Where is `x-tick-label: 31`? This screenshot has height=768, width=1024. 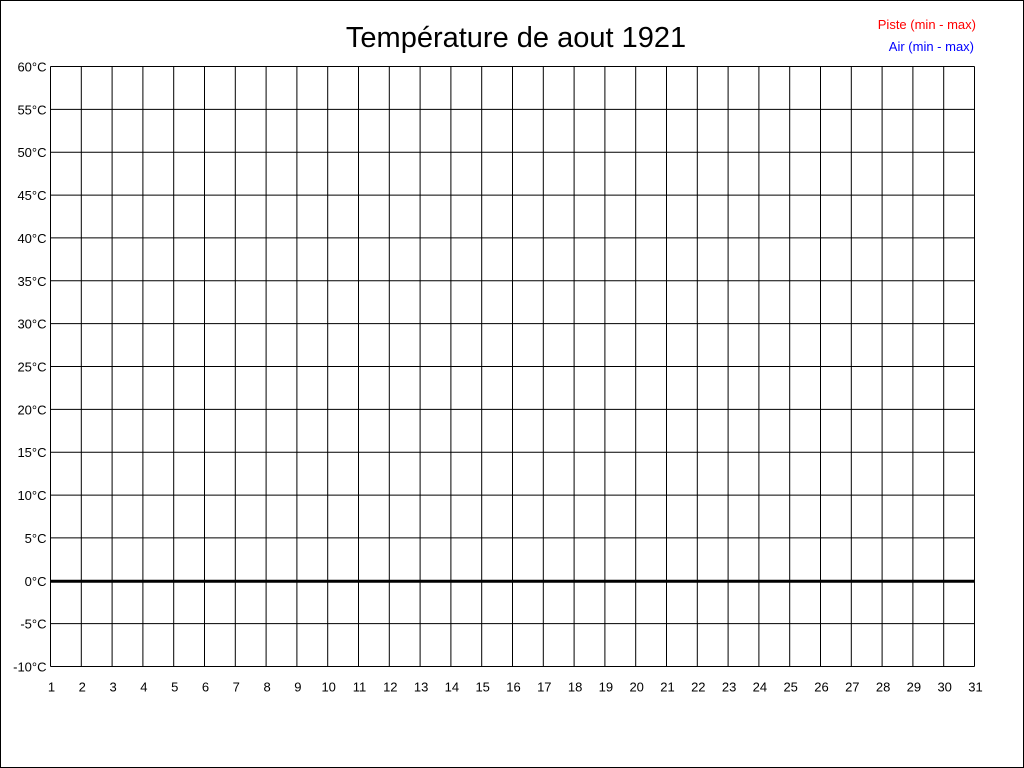 x-tick-label: 31 is located at coordinates (975, 687).